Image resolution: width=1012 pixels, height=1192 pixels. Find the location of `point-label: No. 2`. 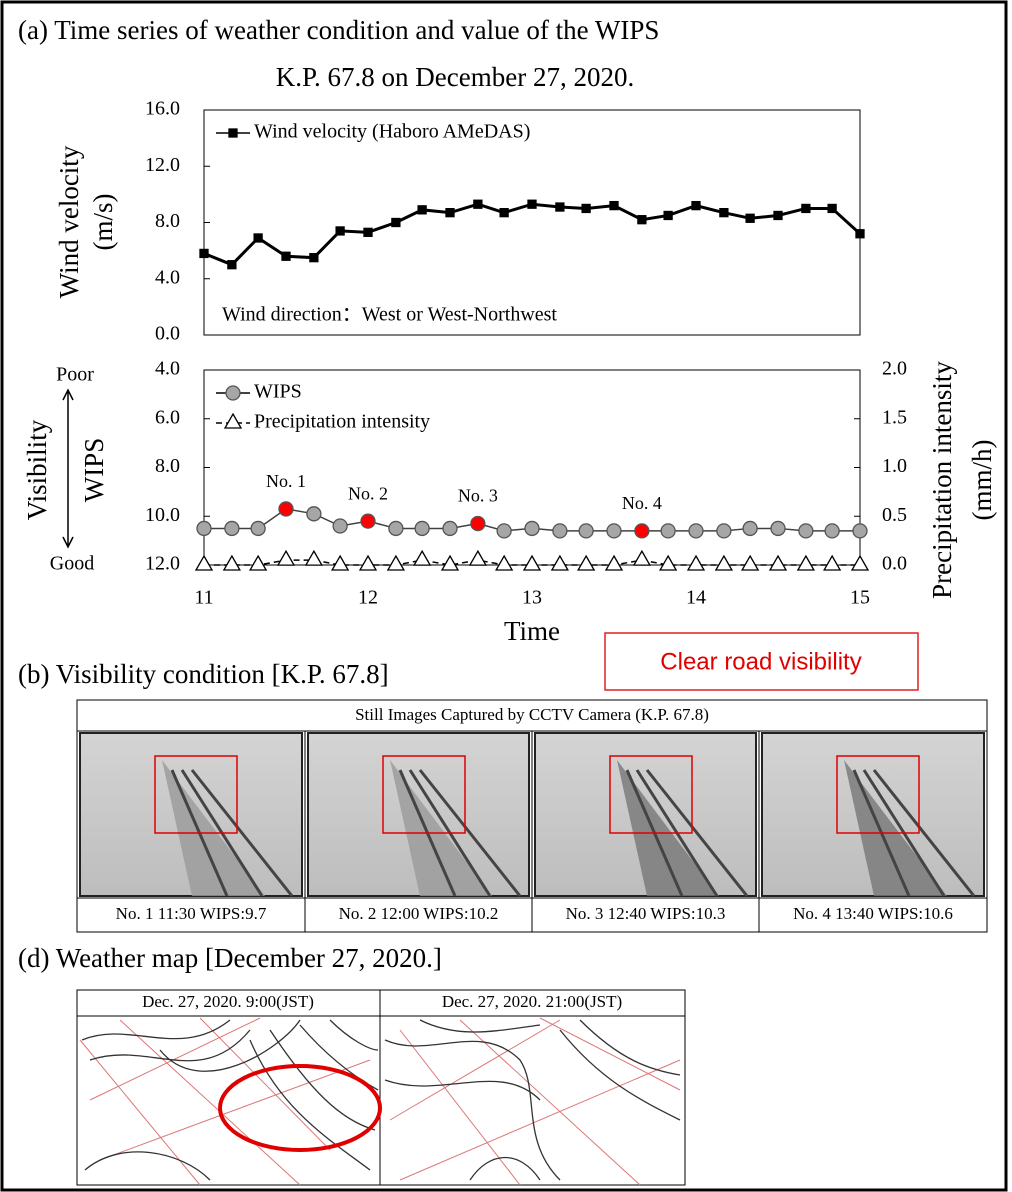

point-label: No. 2 is located at coordinates (368, 493).